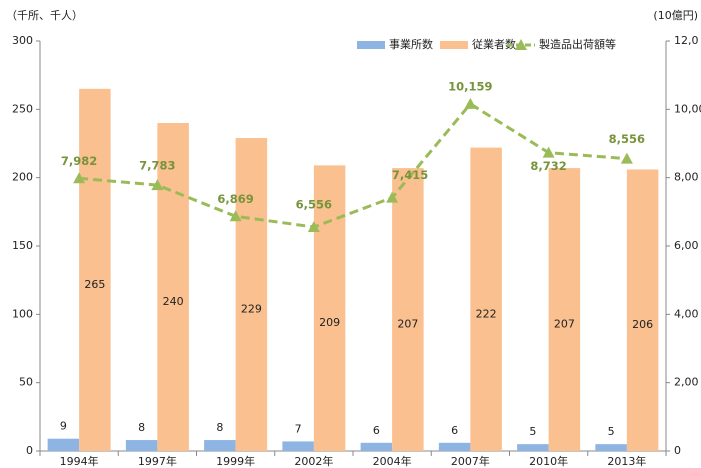  What do you see at coordinates (22, 313) in the screenshot?
I see `y-tick-label: 100` at bounding box center [22, 313].